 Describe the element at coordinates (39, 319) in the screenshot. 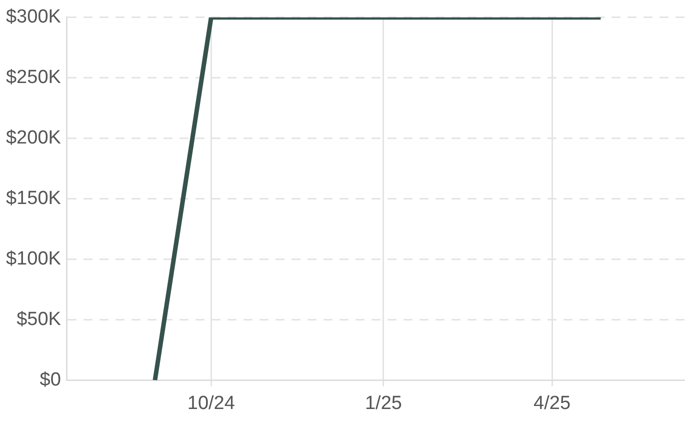

I see `y-tick-label: $50K` at that location.